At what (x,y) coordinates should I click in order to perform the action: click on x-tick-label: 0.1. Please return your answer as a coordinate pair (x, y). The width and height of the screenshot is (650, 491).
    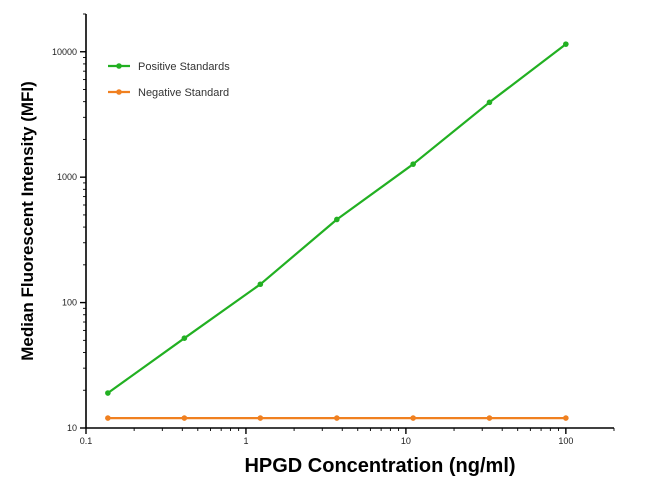
    Looking at the image, I should click on (86, 441).